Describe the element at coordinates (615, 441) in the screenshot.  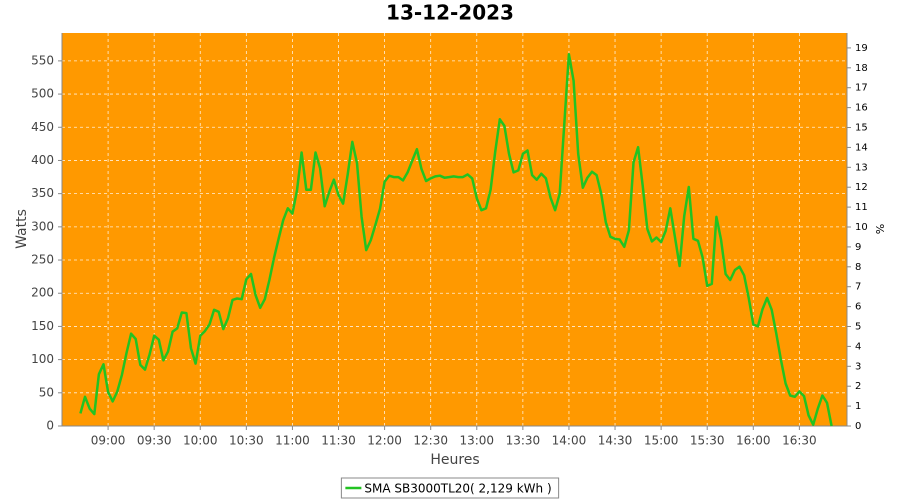
I see `x-tick-label: 14:30` at that location.